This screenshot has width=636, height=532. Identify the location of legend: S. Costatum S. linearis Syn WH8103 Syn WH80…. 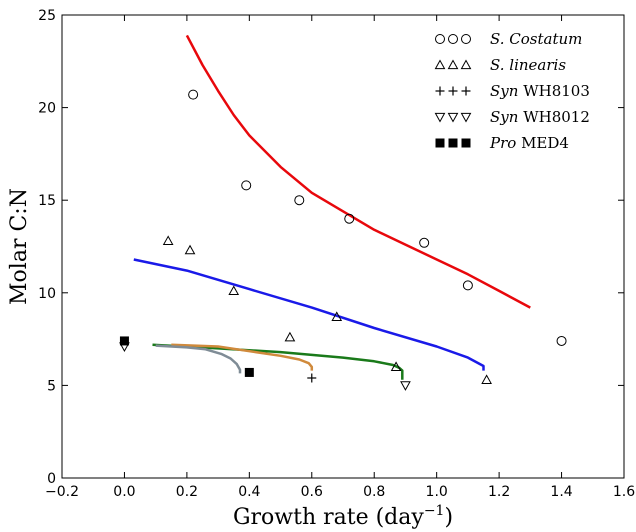
(512, 91).